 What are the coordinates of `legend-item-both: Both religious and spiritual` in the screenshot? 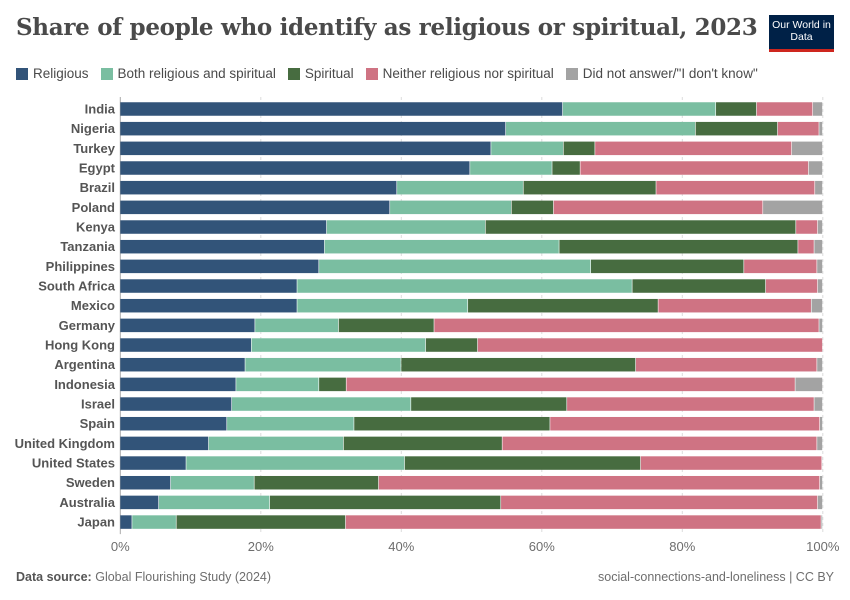 It's located at (188, 73).